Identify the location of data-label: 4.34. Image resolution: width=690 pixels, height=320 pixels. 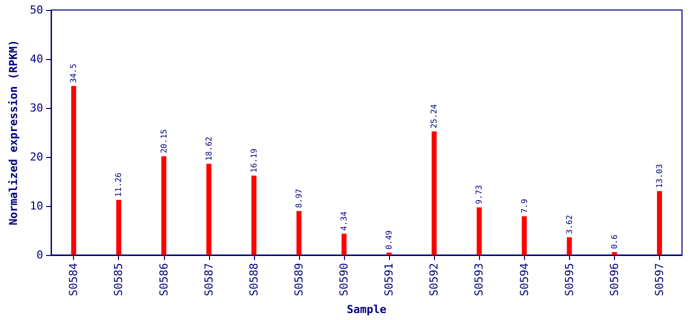
(344, 221).